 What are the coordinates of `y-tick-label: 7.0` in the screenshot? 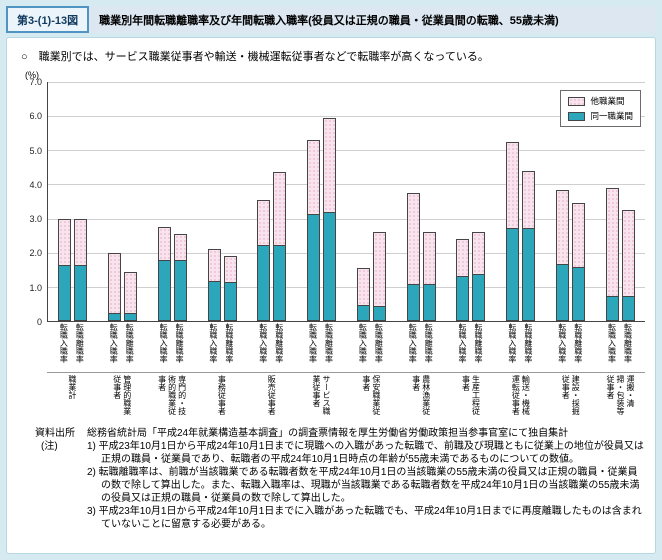 It's located at (35, 82).